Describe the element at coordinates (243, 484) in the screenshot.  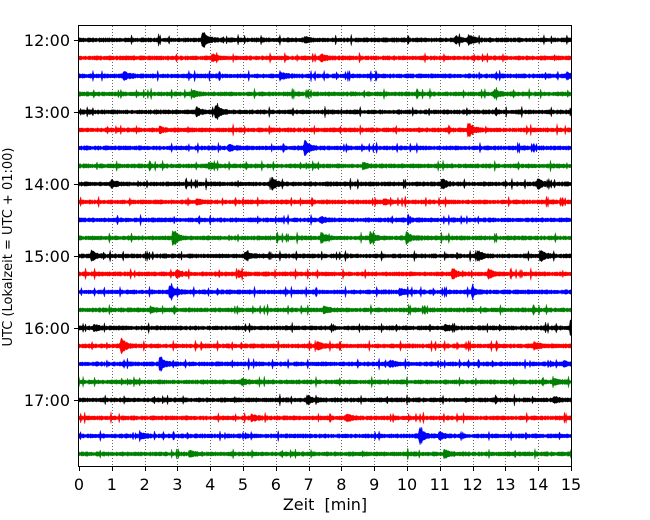
I see `x-tick-label: 5` at that location.